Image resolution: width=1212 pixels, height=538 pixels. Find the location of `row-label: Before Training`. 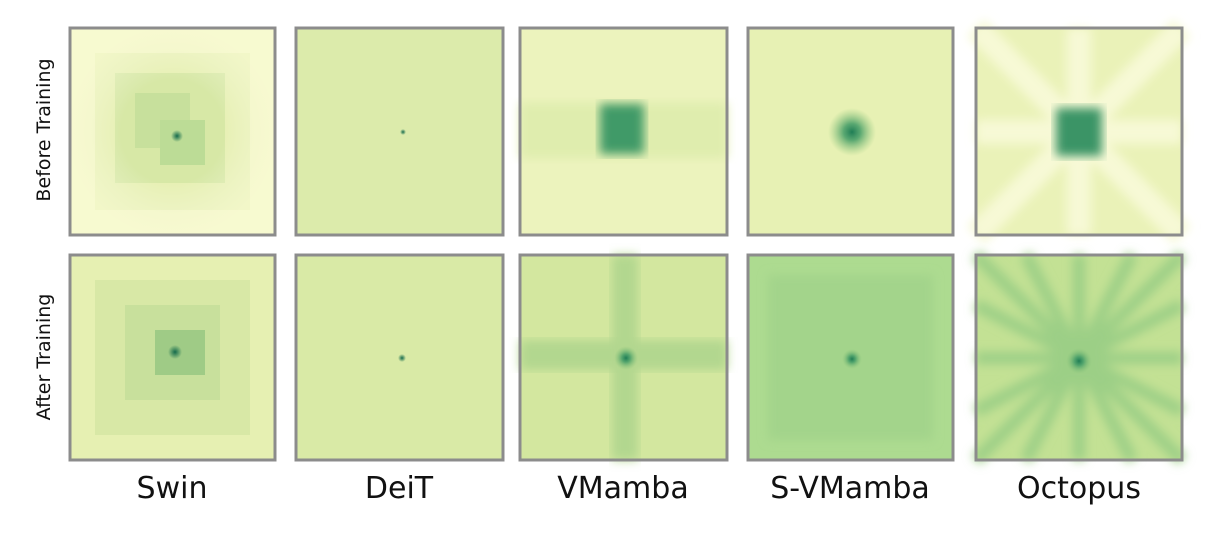

row-label: Before Training is located at coordinates (44, 129).